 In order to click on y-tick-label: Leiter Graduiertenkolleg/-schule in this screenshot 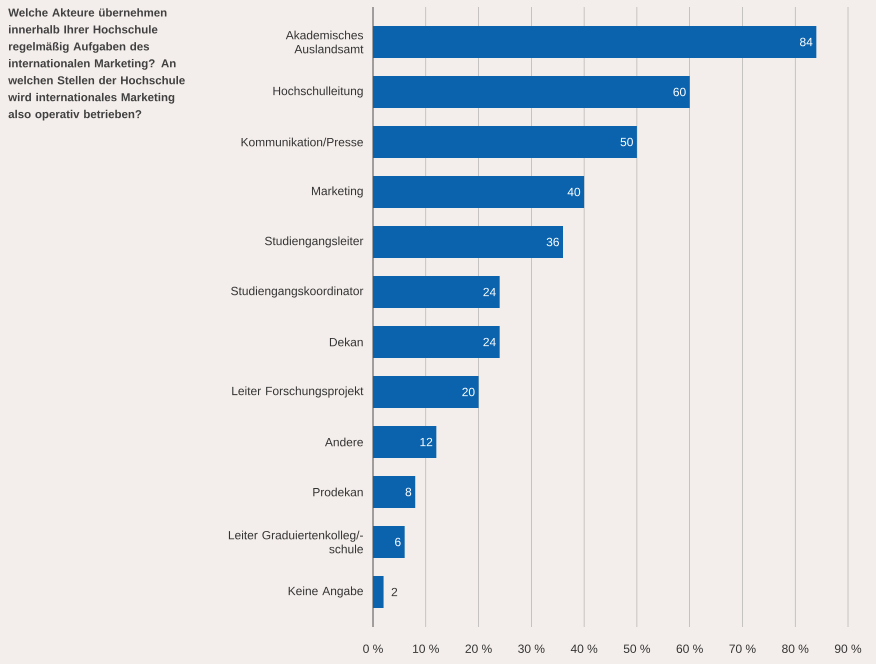, I will do `click(295, 542)`.